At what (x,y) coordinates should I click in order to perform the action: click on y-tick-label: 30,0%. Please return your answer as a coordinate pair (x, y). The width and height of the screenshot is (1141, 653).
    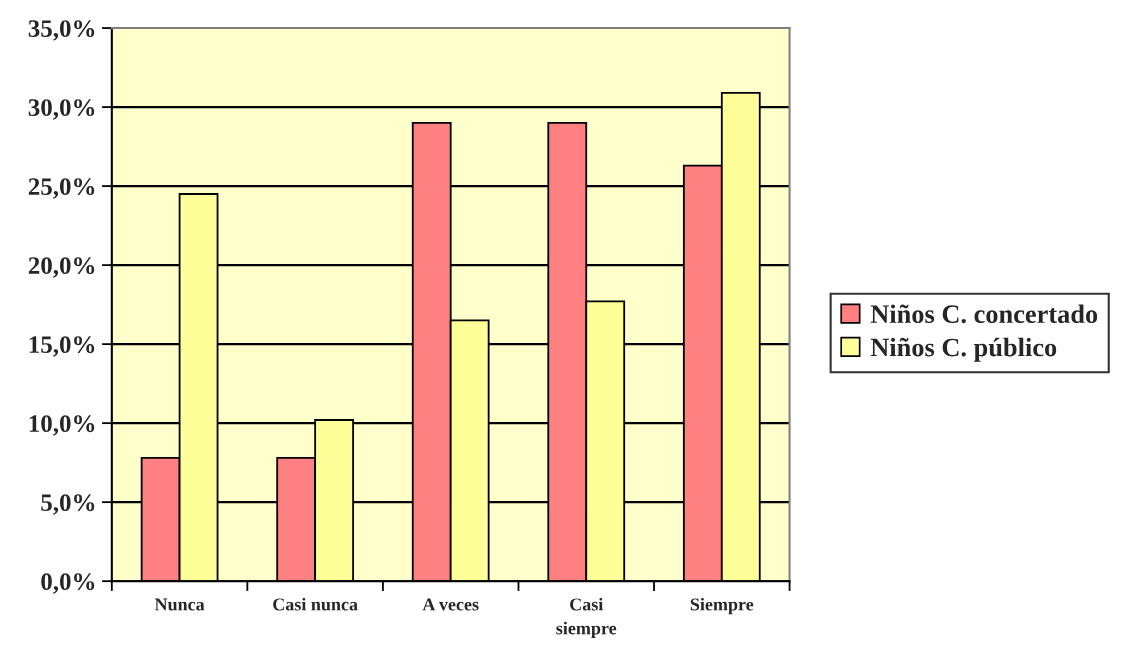
    Looking at the image, I should click on (61, 109).